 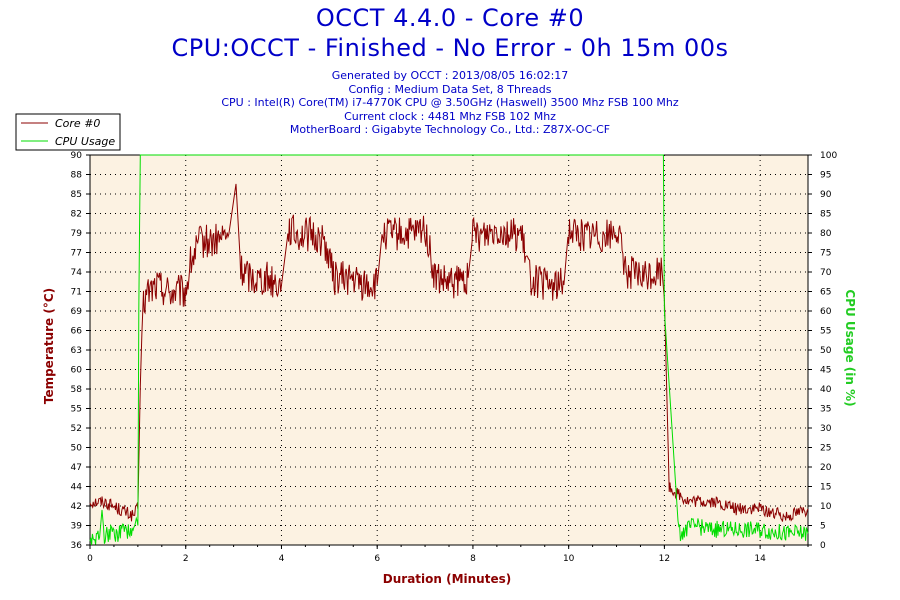 I want to click on y-left-tick-label: 39, so click(x=77, y=527).